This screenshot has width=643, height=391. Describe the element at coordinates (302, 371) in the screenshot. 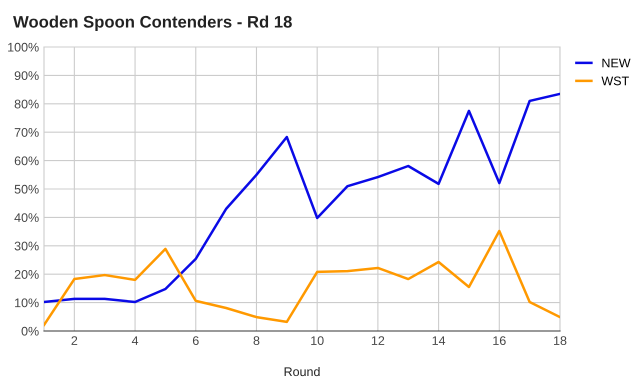

I see `x-axis-title: Round` at that location.